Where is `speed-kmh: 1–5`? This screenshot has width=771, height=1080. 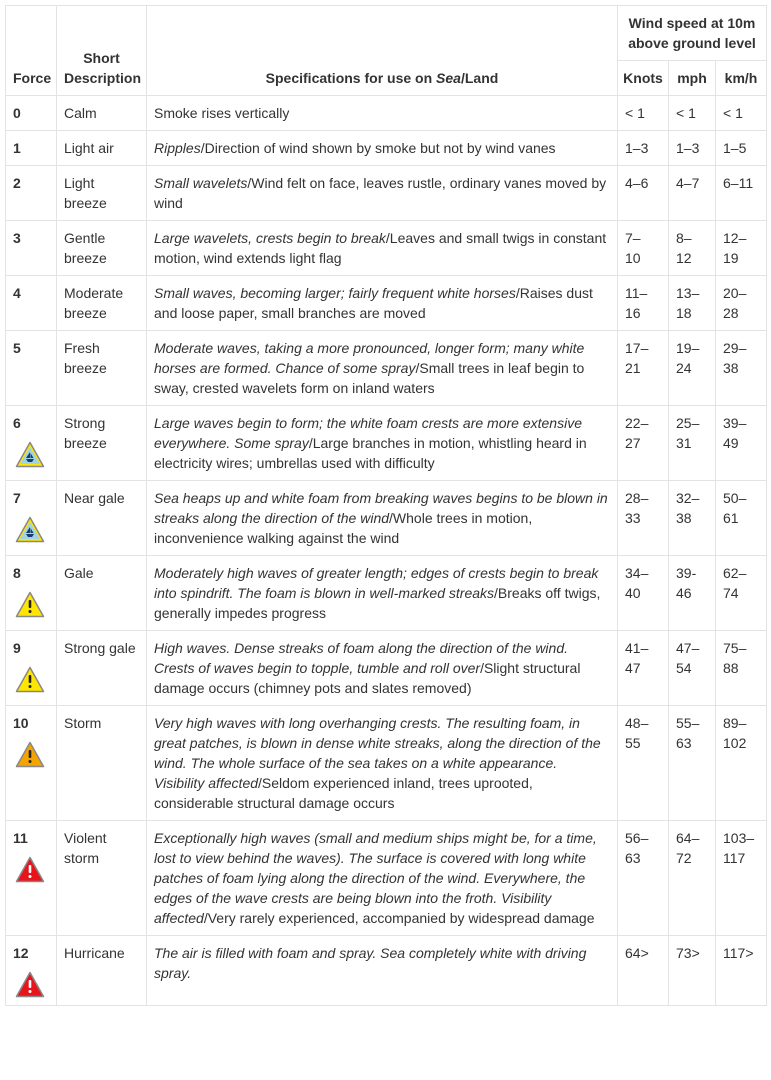 speed-kmh: 1–5 is located at coordinates (741, 148).